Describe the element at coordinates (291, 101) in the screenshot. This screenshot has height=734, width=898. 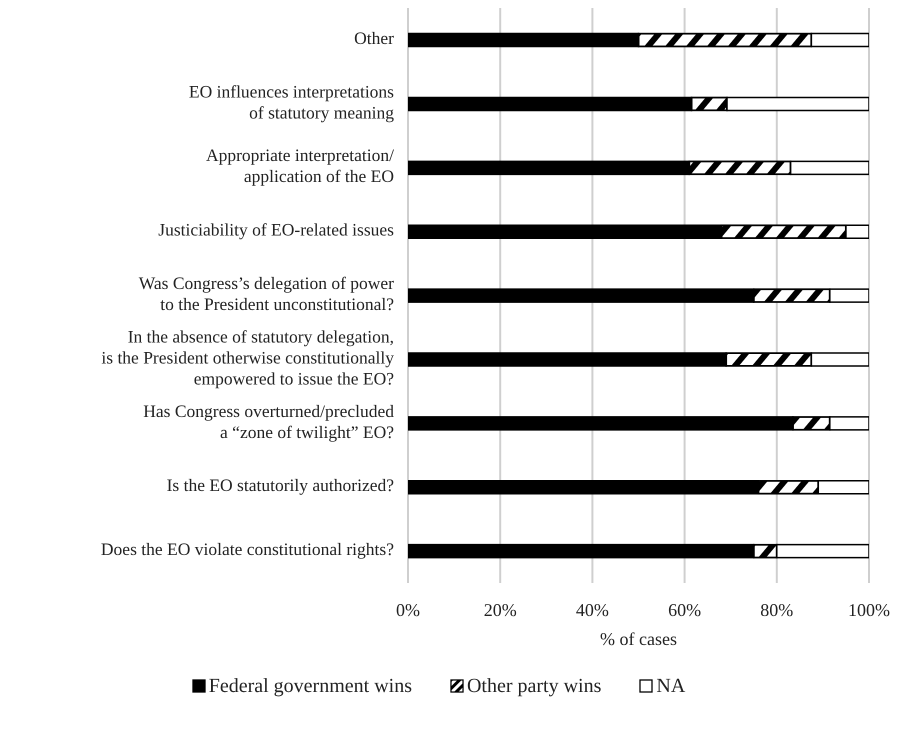
I see `y-tick-label: EO influences interpretations of statutory meaning` at that location.